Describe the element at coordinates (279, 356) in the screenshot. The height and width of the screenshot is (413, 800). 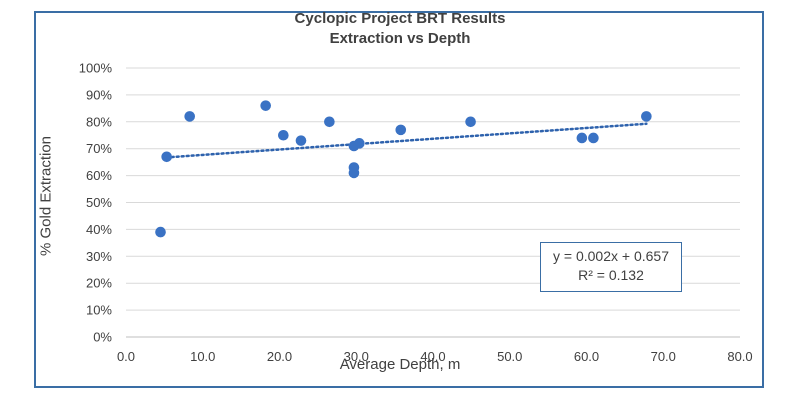
I see `x-tick-label: 20.0` at that location.